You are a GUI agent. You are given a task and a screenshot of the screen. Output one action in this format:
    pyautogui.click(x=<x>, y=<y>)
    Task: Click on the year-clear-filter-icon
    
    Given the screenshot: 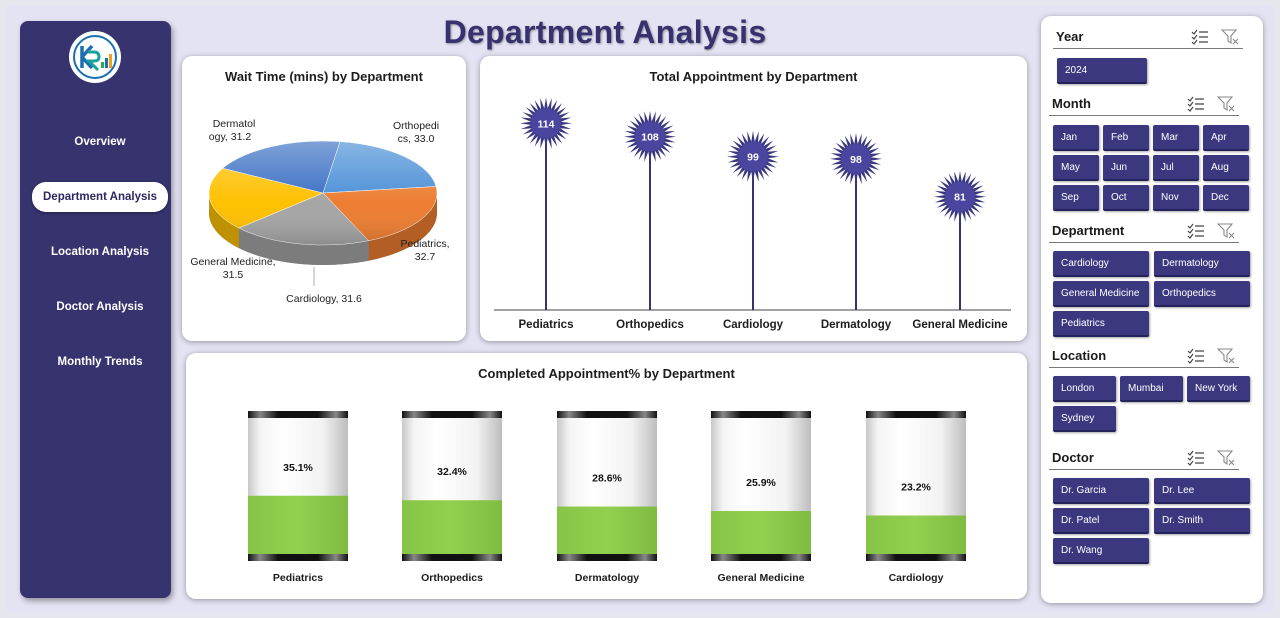 What is the action you would take?
    pyautogui.click(x=1229, y=39)
    